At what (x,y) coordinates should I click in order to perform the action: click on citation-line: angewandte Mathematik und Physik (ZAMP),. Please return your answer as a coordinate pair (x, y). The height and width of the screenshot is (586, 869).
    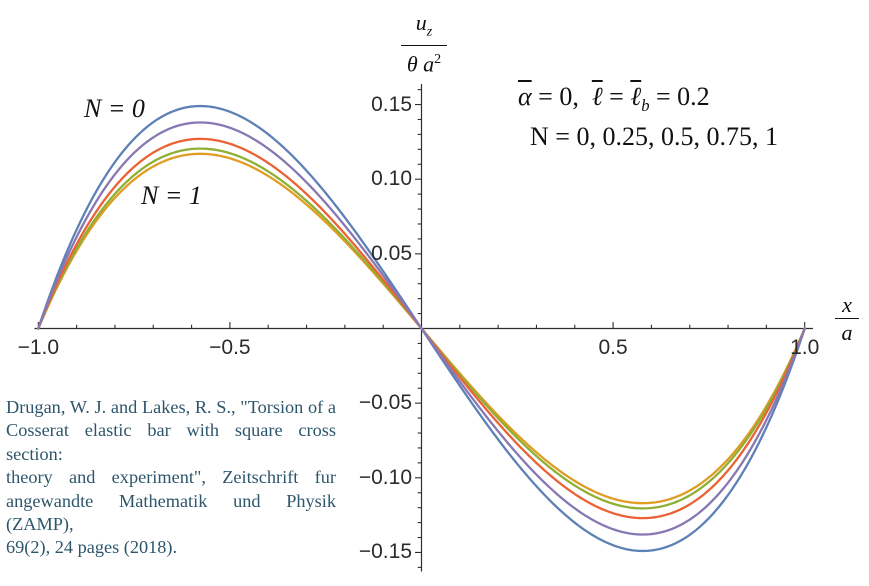
    Looking at the image, I should click on (171, 512).